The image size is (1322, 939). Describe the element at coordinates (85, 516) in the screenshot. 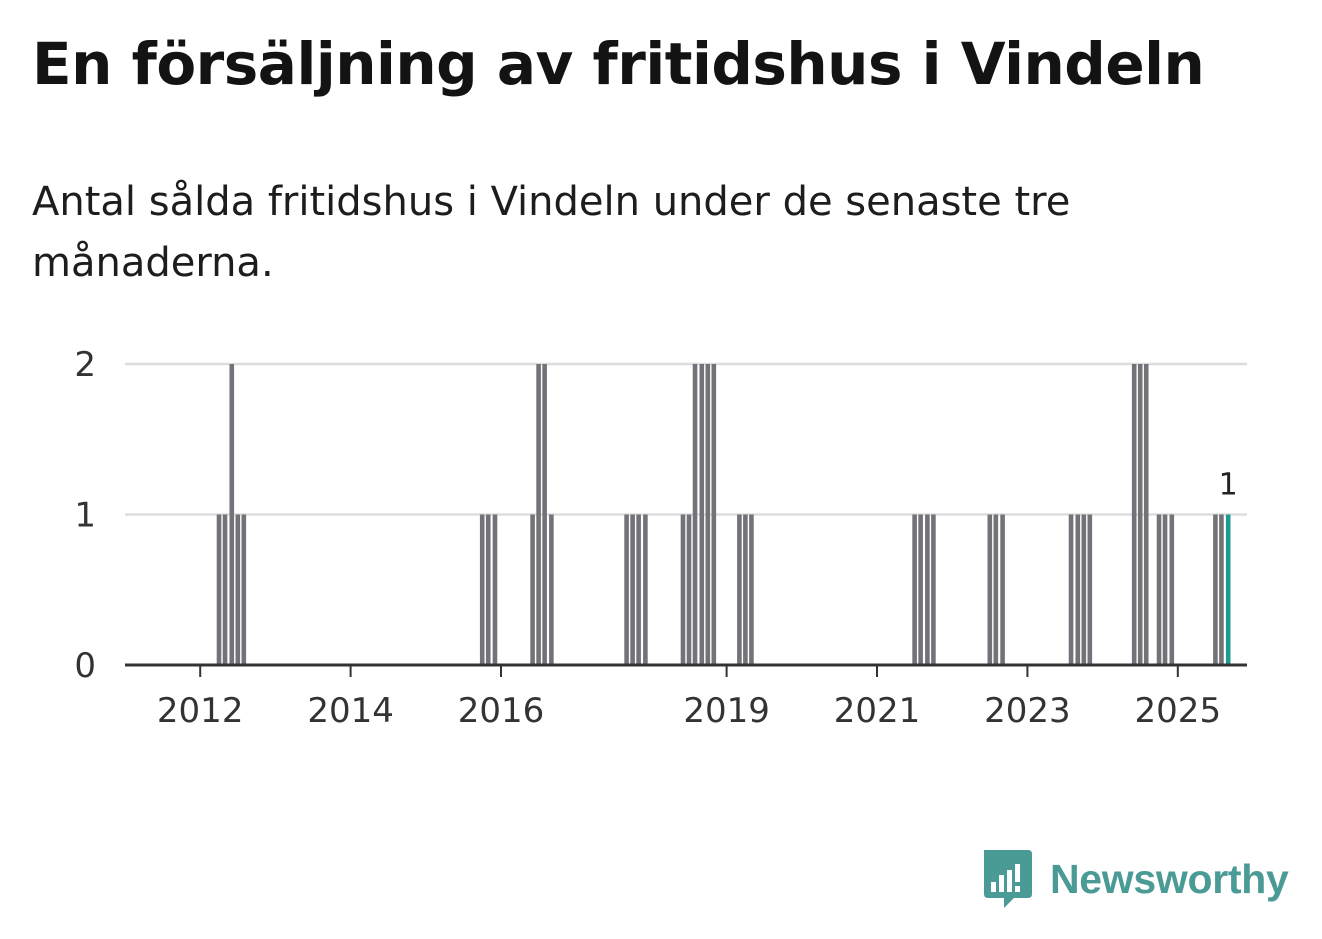

I see `y-tick-label: 1` at that location.